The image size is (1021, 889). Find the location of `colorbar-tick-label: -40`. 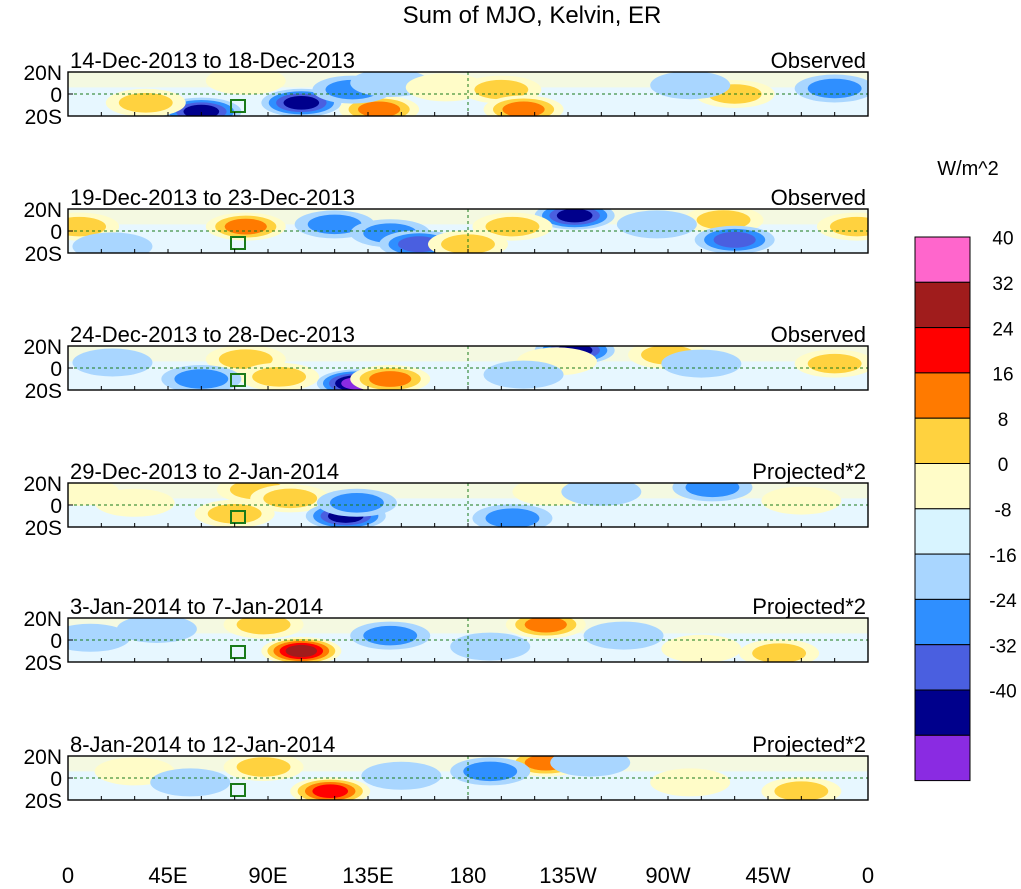

colorbar-tick-label: -40 is located at coordinates (1002, 692).